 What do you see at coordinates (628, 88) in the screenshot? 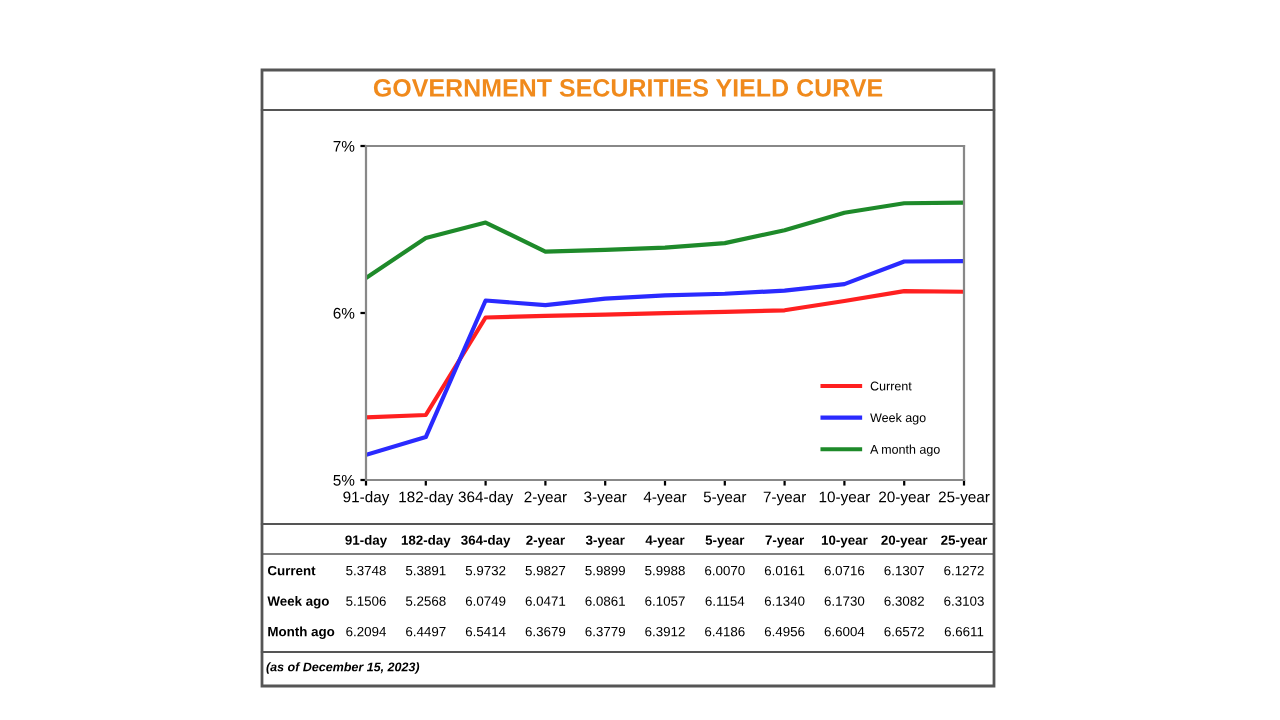
I see `chart-title: GOVERNMENT SECURITIES YIELD CURVE` at bounding box center [628, 88].